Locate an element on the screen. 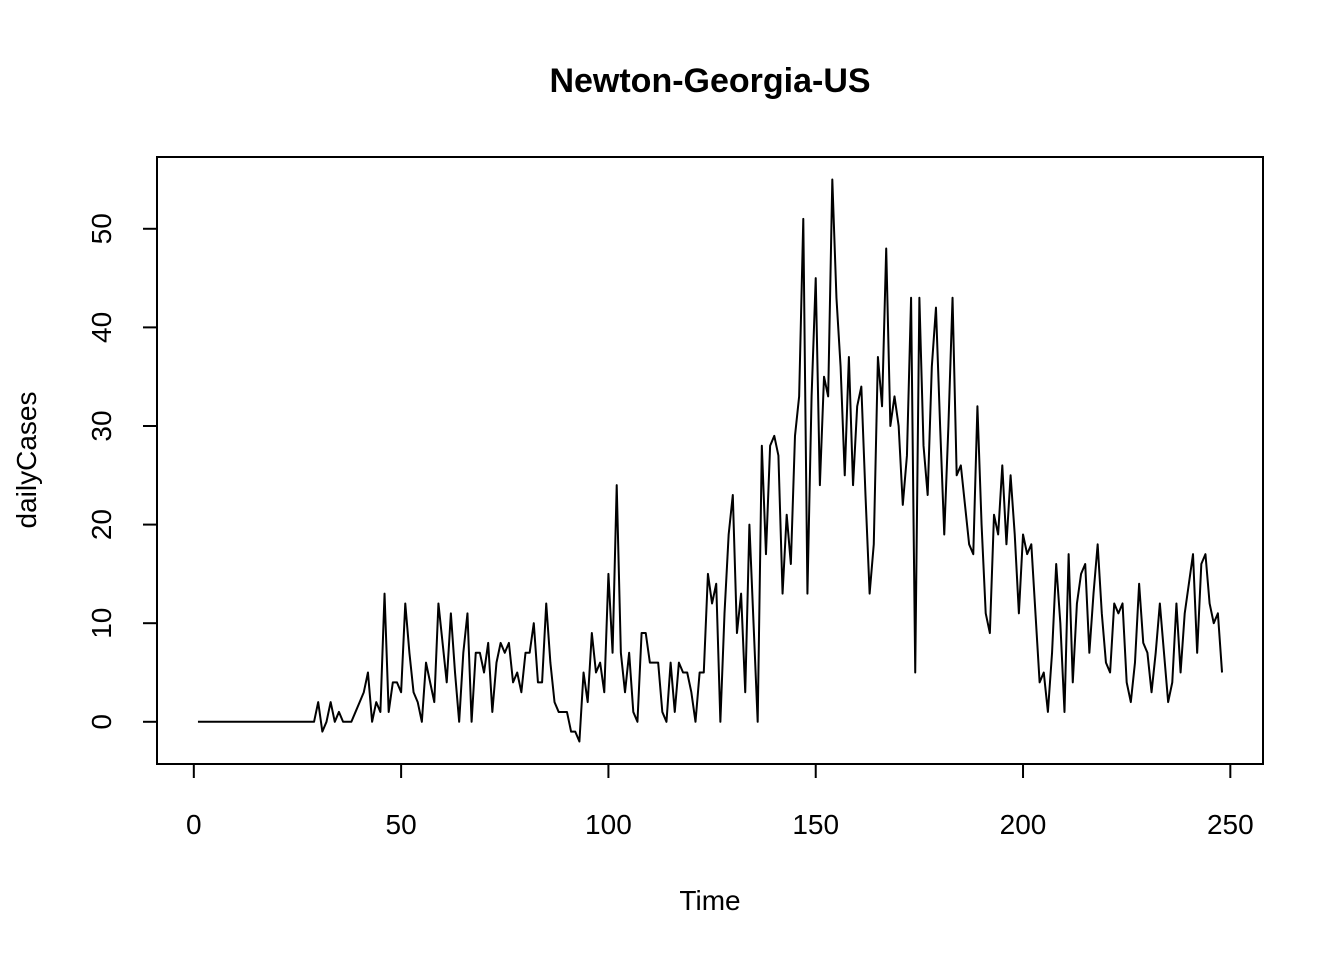  y-tick-label: 0 is located at coordinates (101, 722).